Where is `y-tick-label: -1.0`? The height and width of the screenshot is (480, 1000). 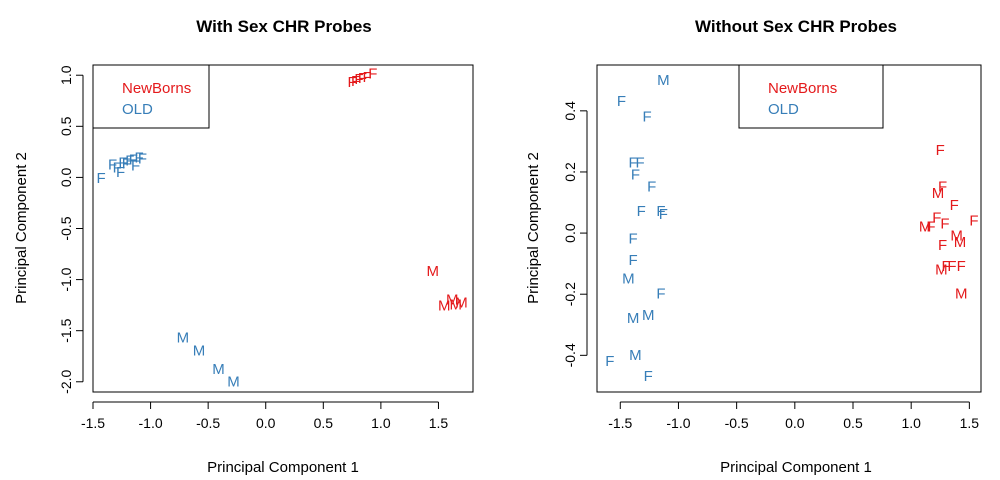
y-tick-label: -1.0 is located at coordinates (66, 279).